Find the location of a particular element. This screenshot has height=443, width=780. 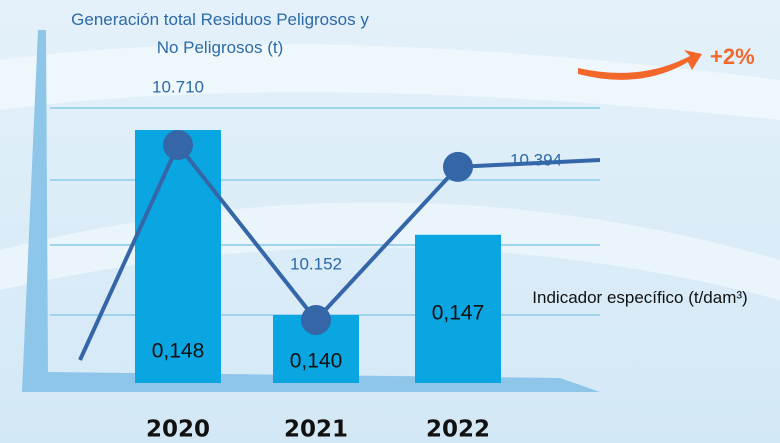

x-tick-label: 2022 is located at coordinates (458, 430).